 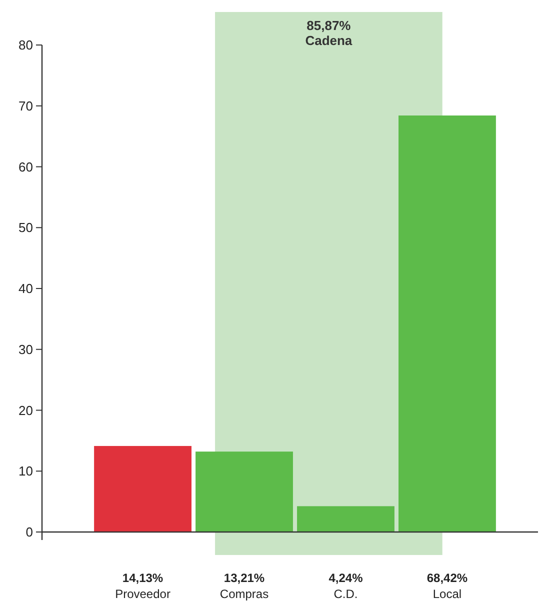 What do you see at coordinates (143, 578) in the screenshot?
I see `data-label: 14,13%` at bounding box center [143, 578].